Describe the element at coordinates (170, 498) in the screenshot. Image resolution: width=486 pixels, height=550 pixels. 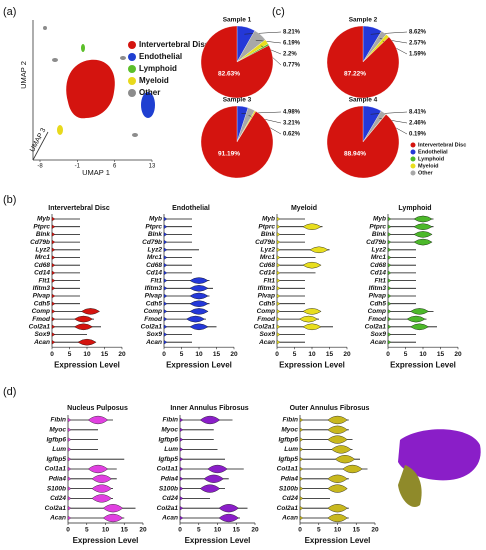
I see `gene-label: Cd24` at that location.